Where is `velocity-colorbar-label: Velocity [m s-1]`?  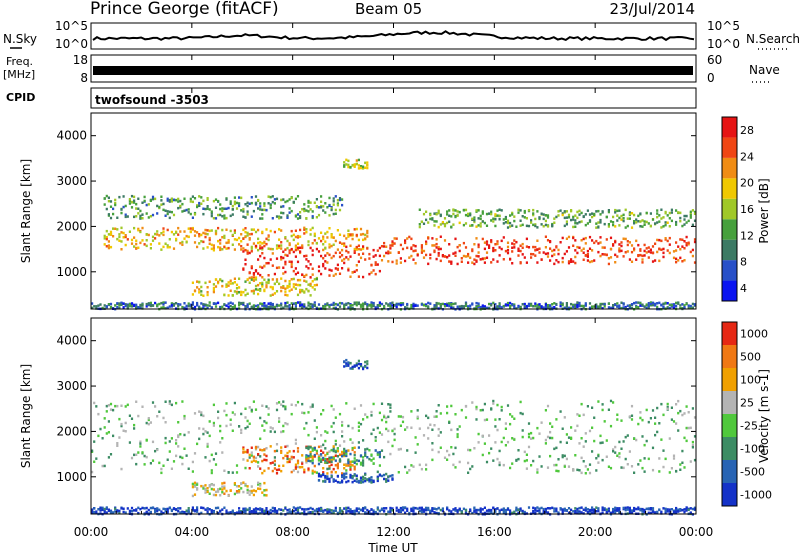
velocity-colorbar-label: Velocity [m s-1] is located at coordinates (764, 416).